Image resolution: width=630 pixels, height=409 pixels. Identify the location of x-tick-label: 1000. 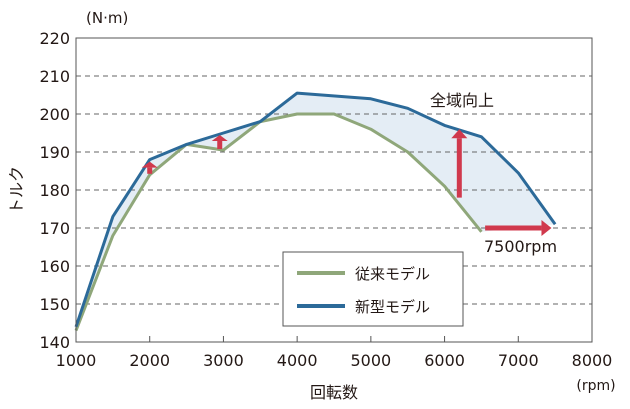
(76, 360).